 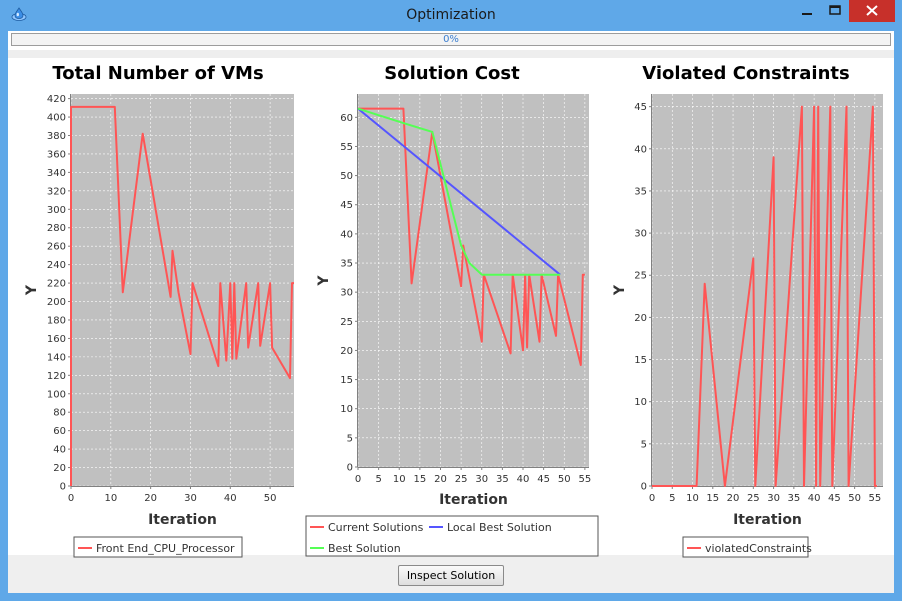 What do you see at coordinates (346, 205) in the screenshot?
I see `y-tick-label: 45` at bounding box center [346, 205].